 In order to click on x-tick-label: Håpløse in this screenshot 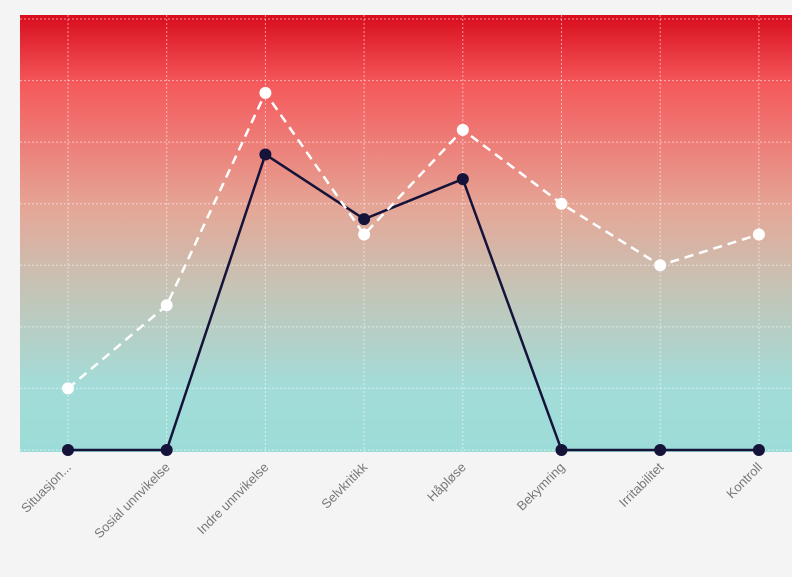, I will do `click(446, 482)`.